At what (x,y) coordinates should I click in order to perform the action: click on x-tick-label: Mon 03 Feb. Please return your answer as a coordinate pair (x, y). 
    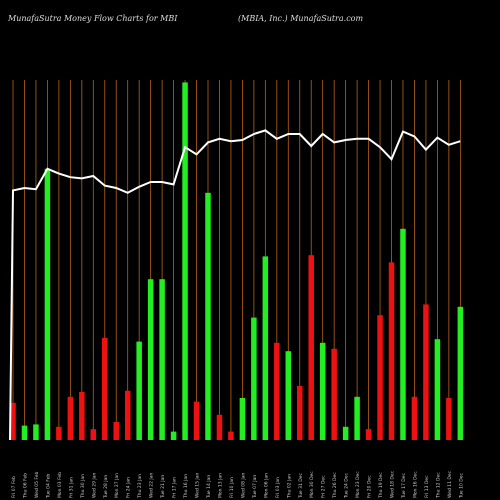
    Looking at the image, I should click on (60, 485).